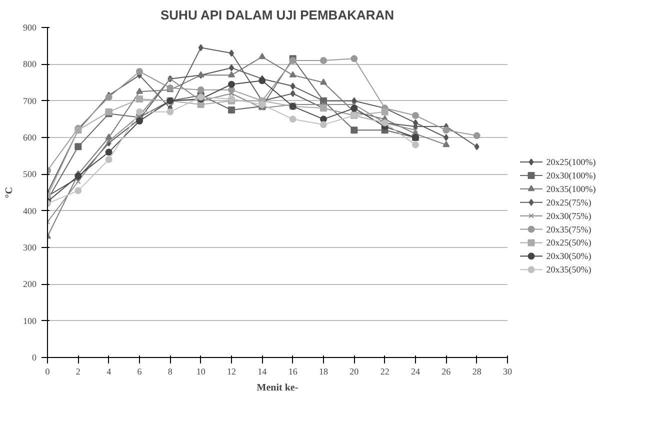 The height and width of the screenshot is (434, 667). What do you see at coordinates (569, 243) in the screenshot?
I see `legend-label: 20x25(50%)` at bounding box center [569, 243].